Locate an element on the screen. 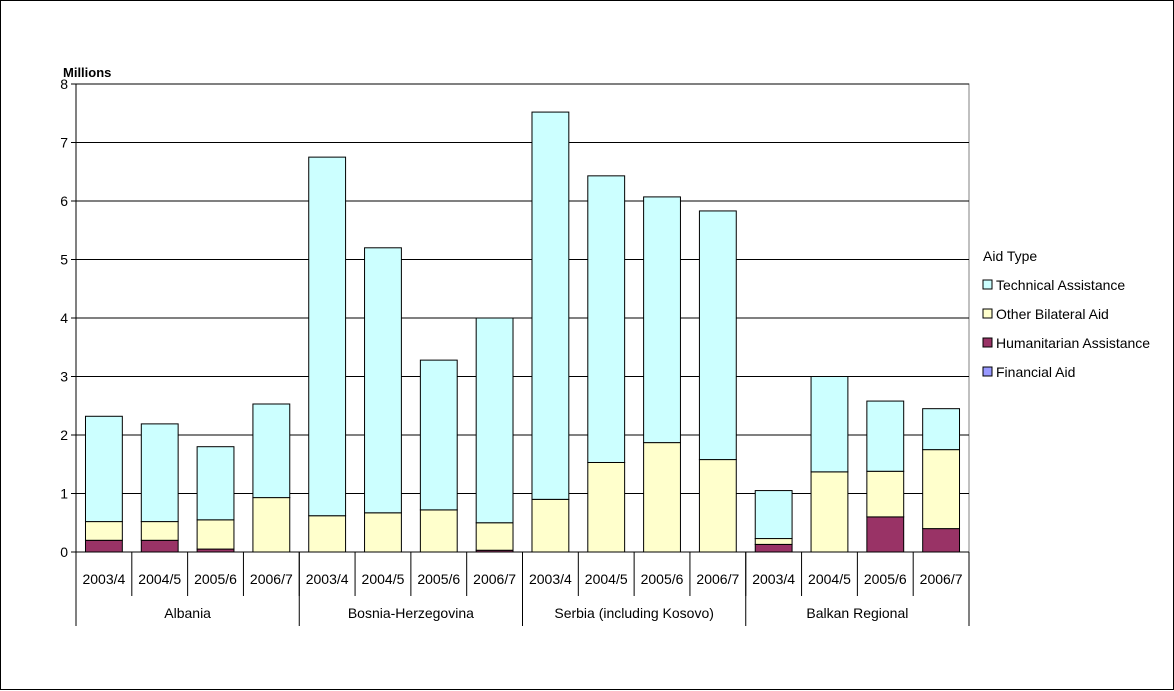 This screenshot has width=1174, height=691. group-label: Serbia (including Kosovo) is located at coordinates (634, 613).